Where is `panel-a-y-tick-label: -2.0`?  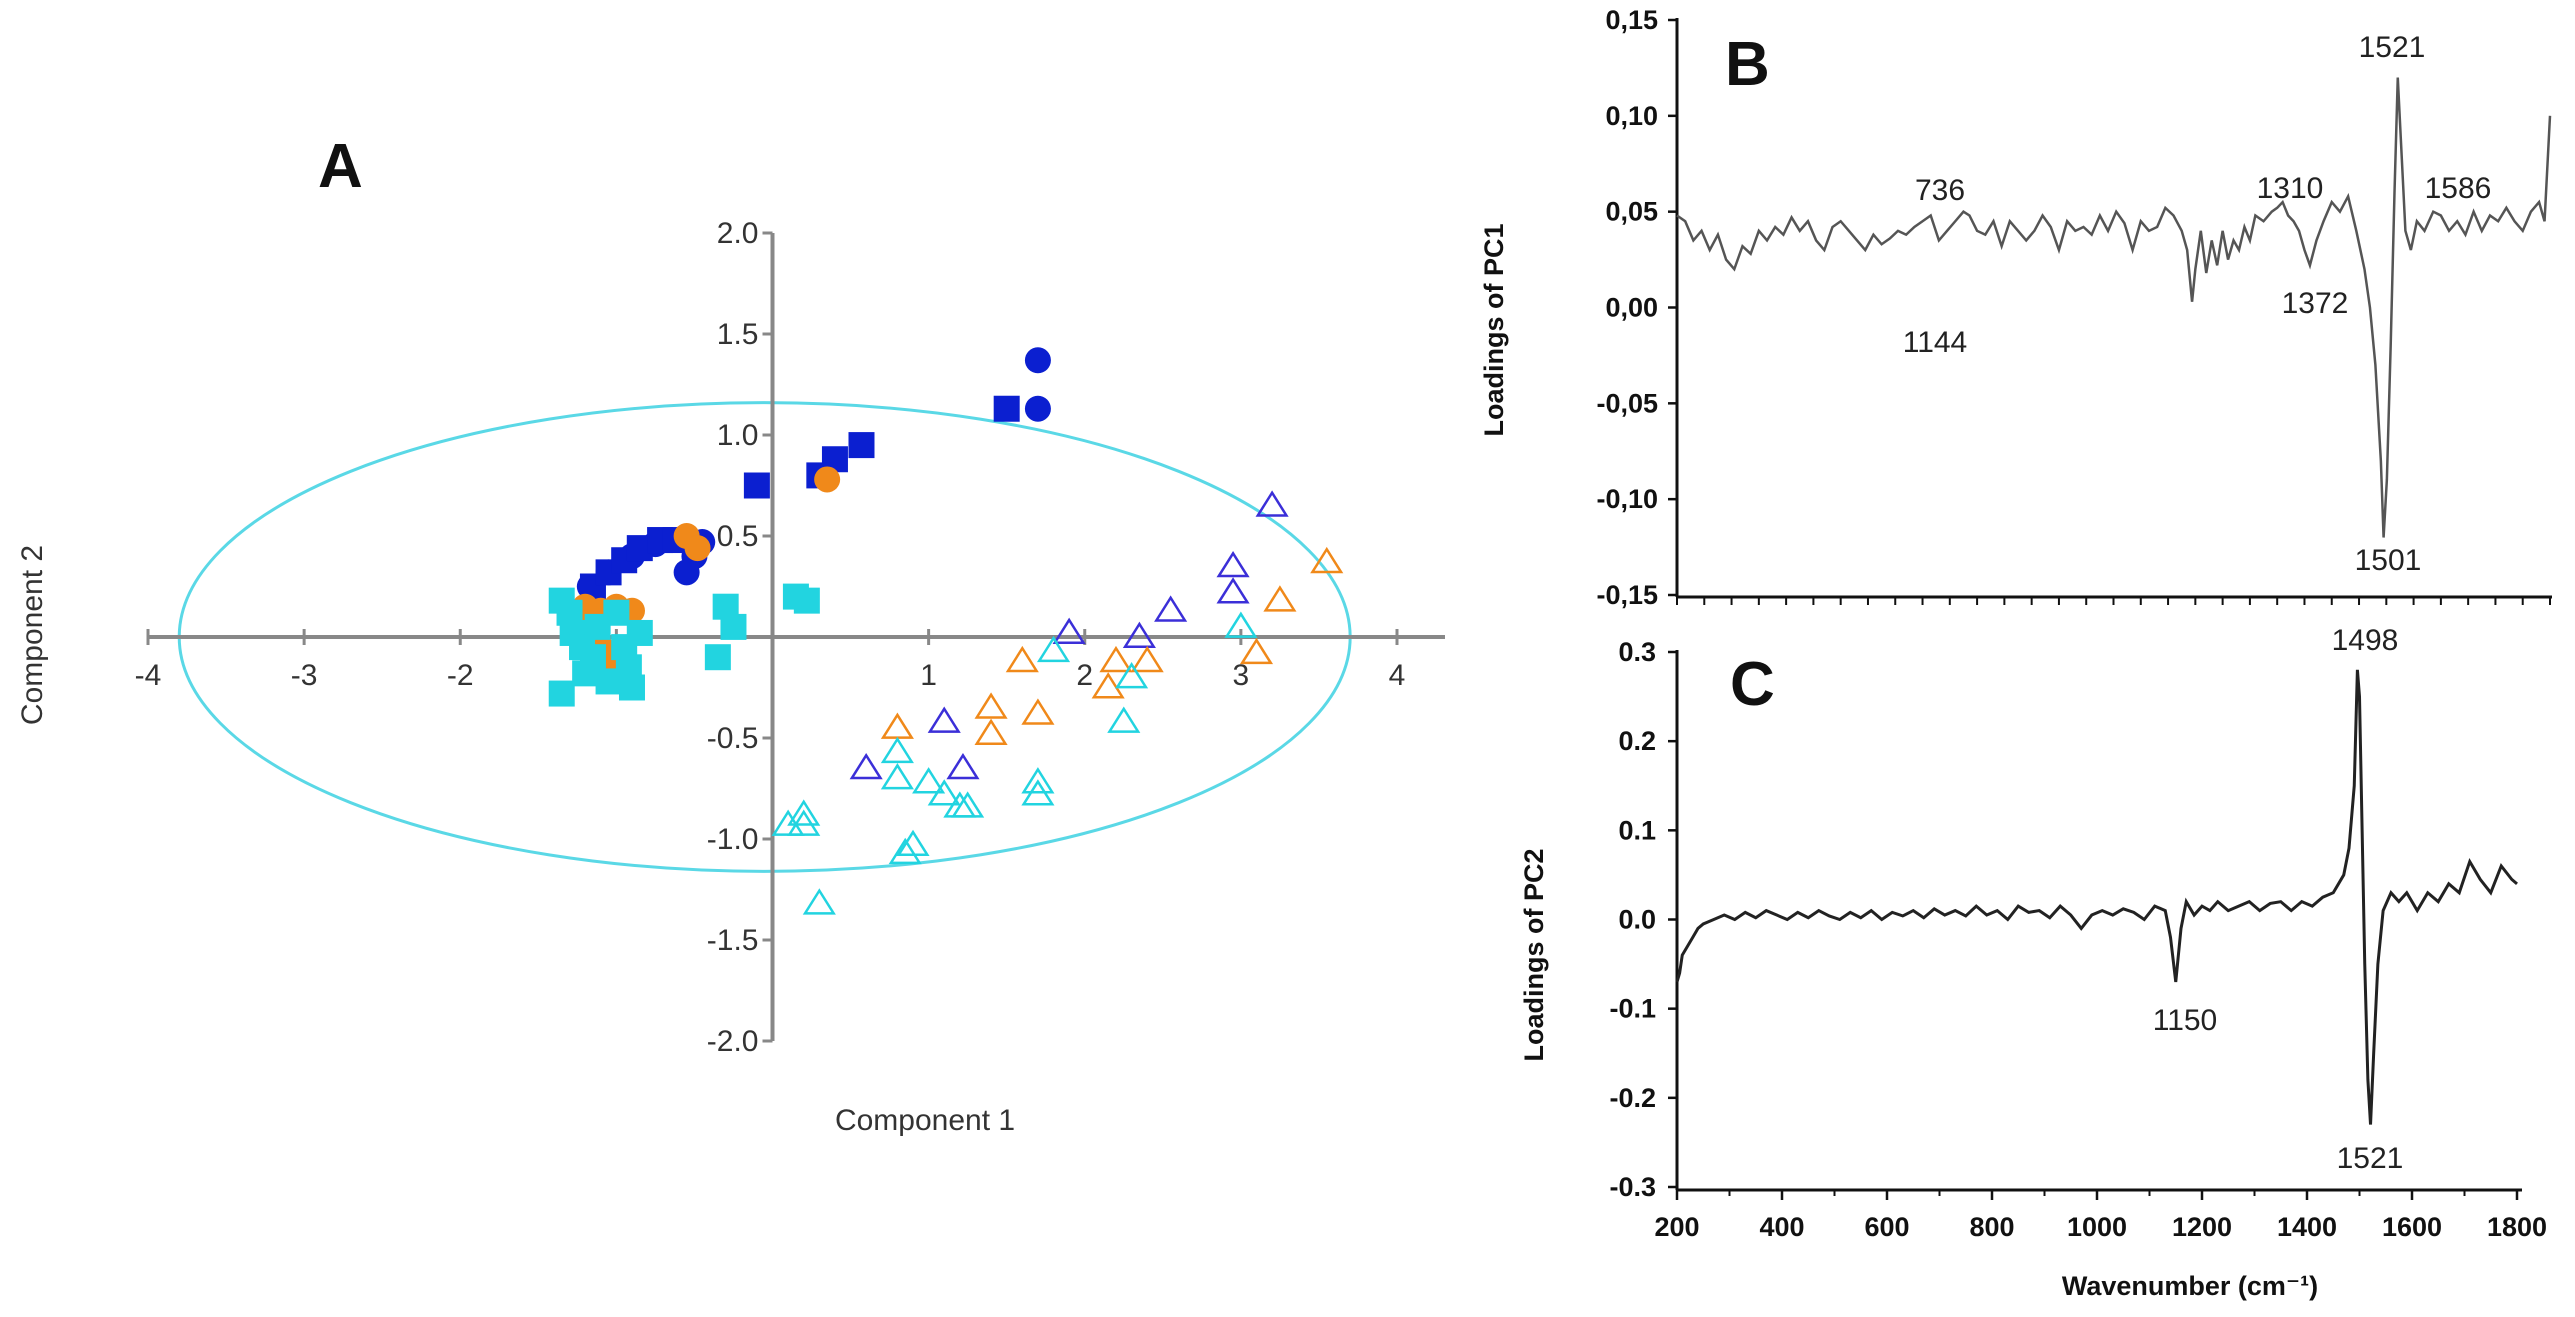
panel-a-y-tick-label: -2.0 is located at coordinates (733, 1041).